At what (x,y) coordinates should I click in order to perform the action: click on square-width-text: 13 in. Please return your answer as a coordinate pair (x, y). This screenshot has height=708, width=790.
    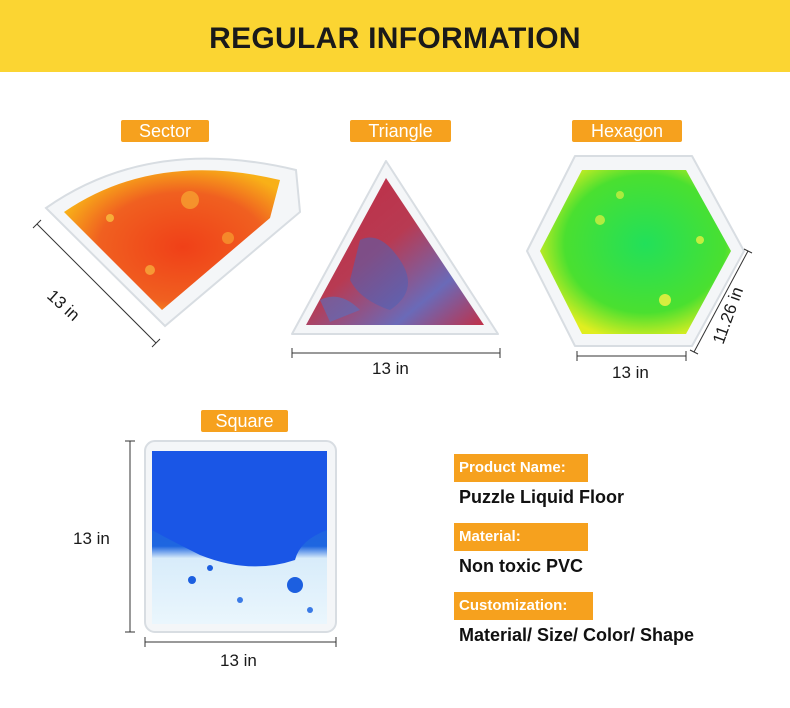
    Looking at the image, I should click on (238, 660).